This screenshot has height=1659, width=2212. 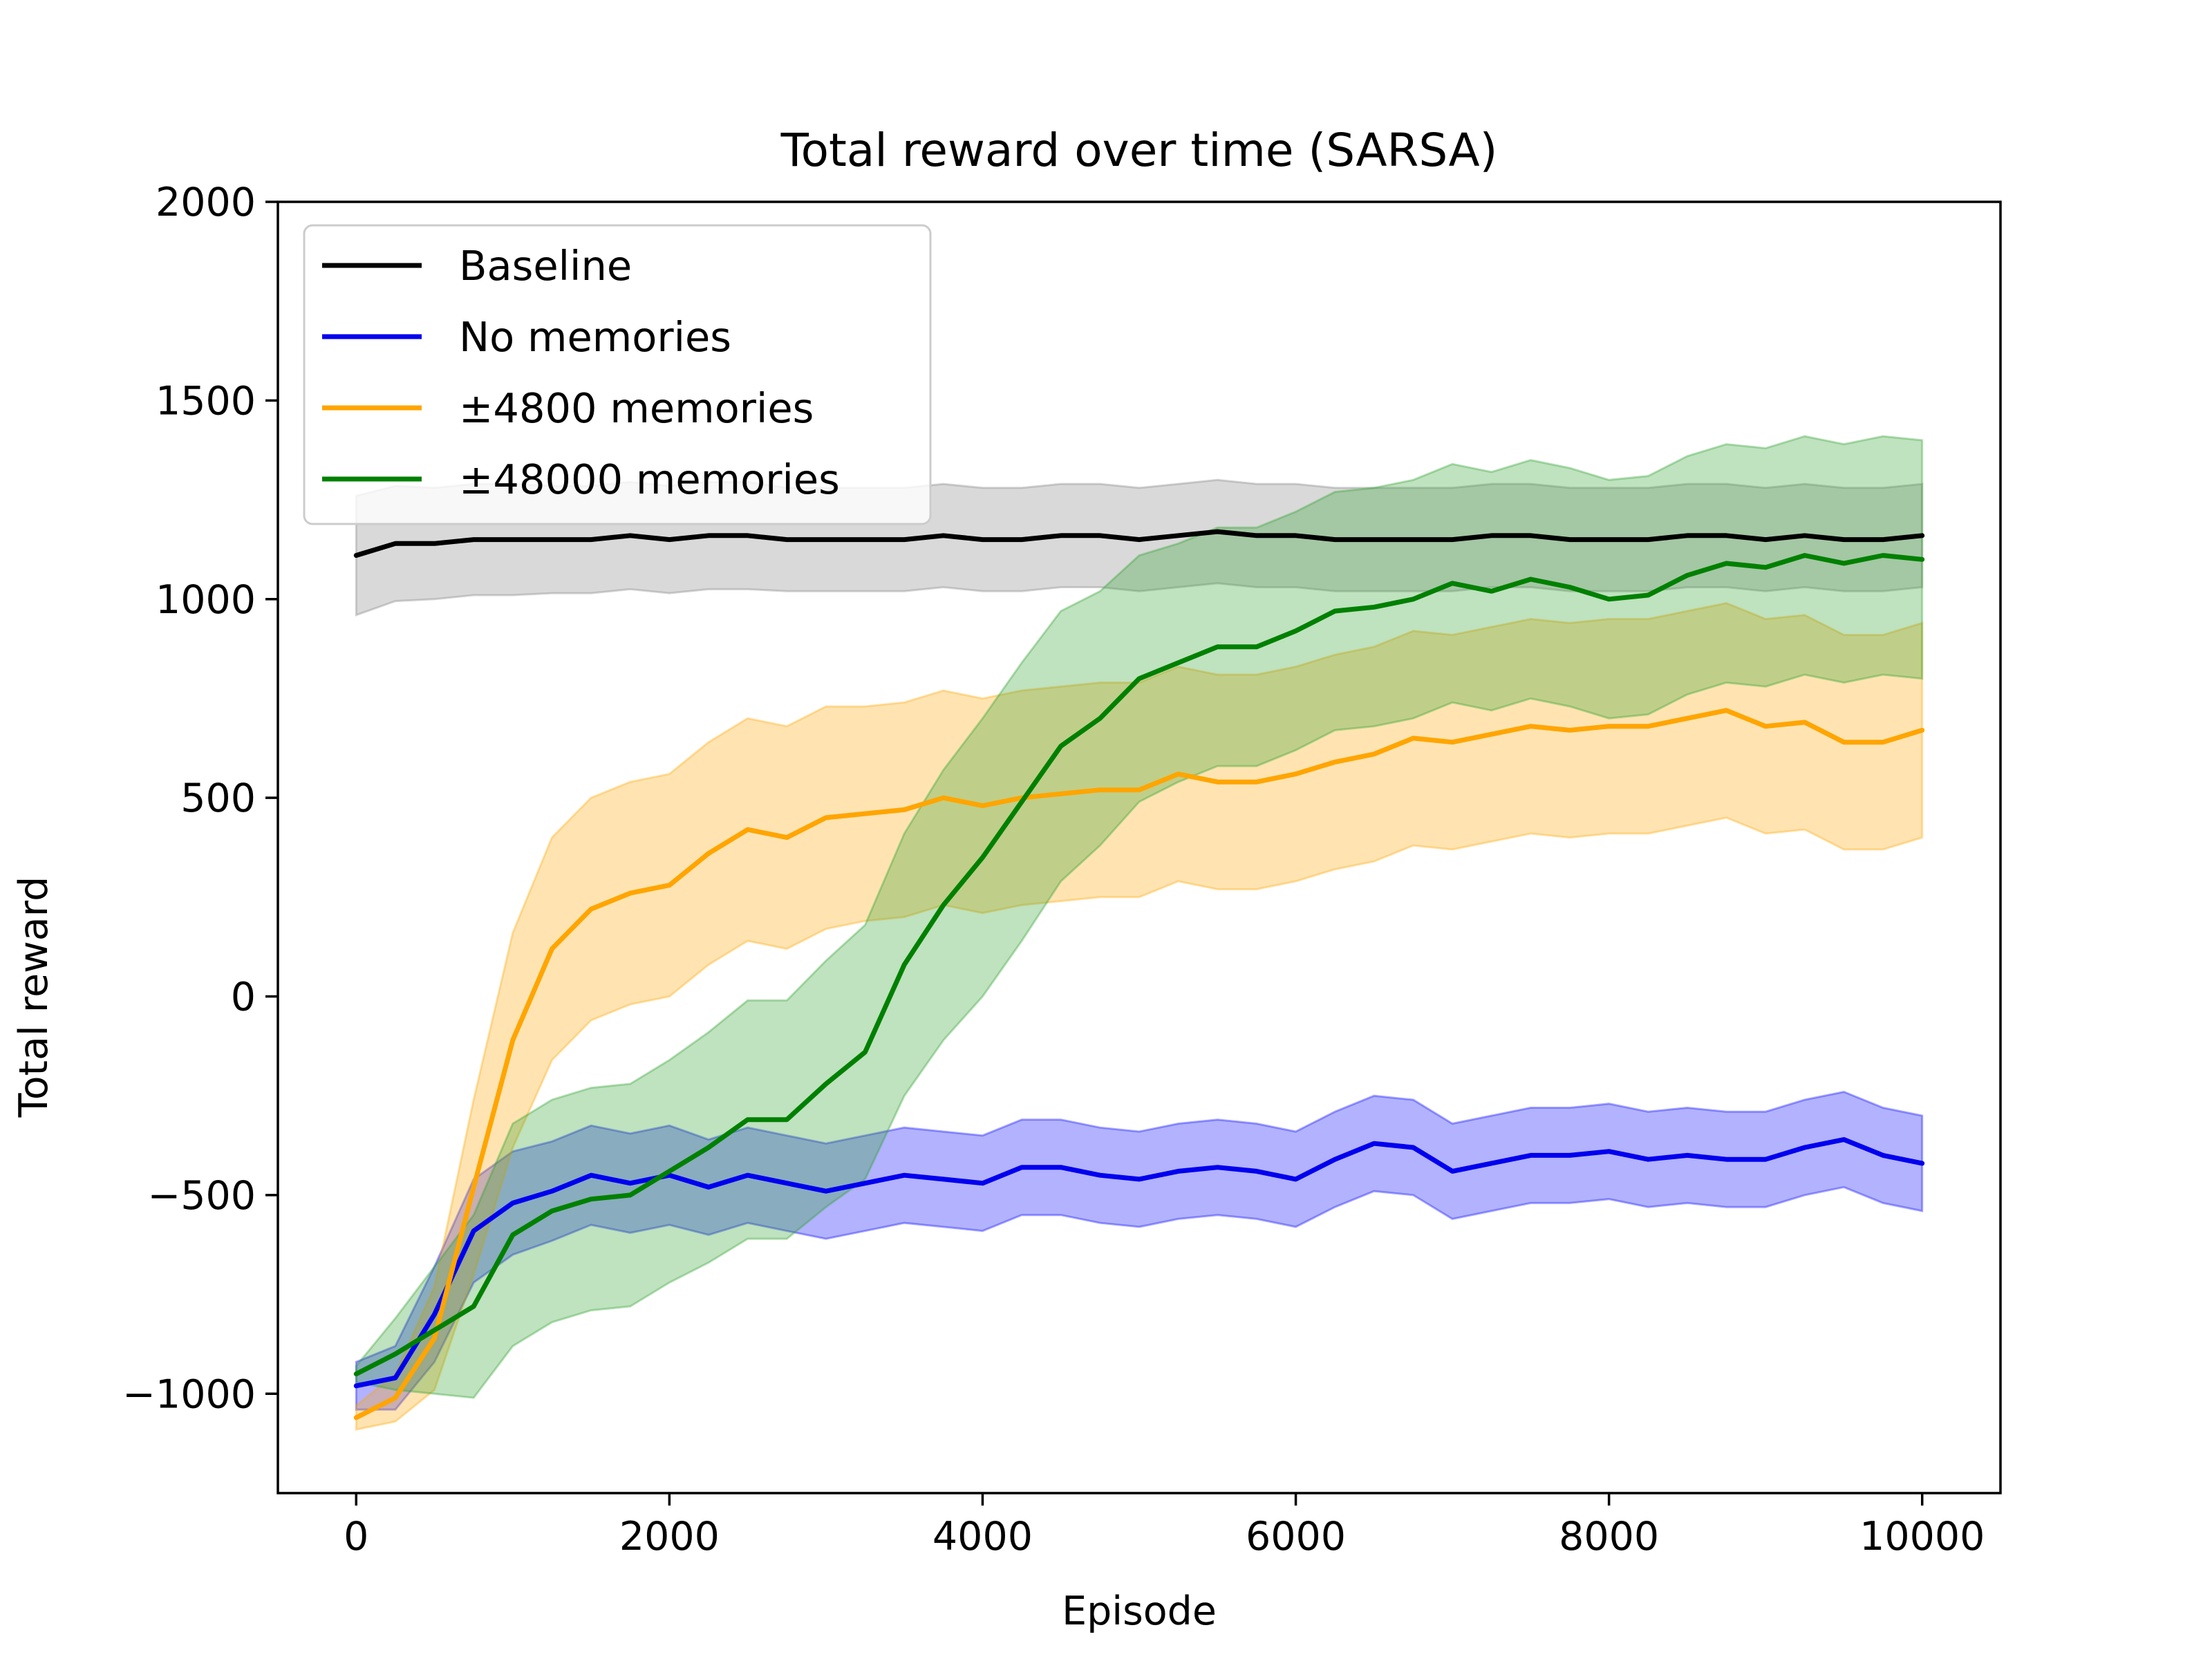 What do you see at coordinates (34, 997) in the screenshot?
I see `y-axis-label: Total reward` at bounding box center [34, 997].